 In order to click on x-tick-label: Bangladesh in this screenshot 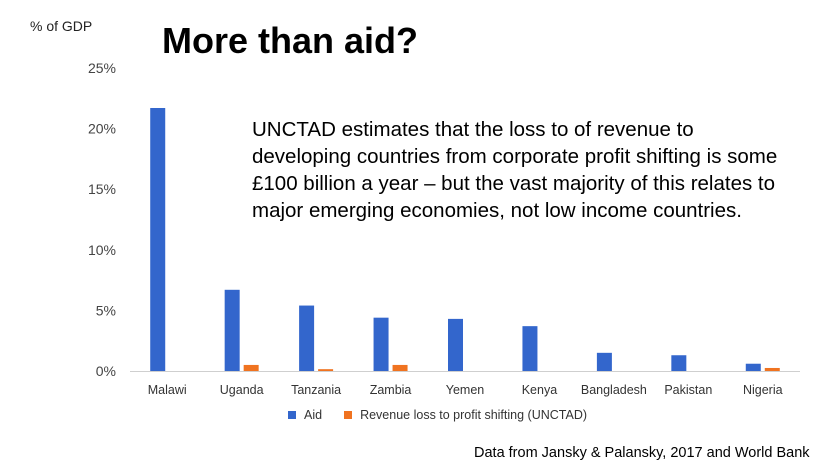, I will do `click(614, 390)`.